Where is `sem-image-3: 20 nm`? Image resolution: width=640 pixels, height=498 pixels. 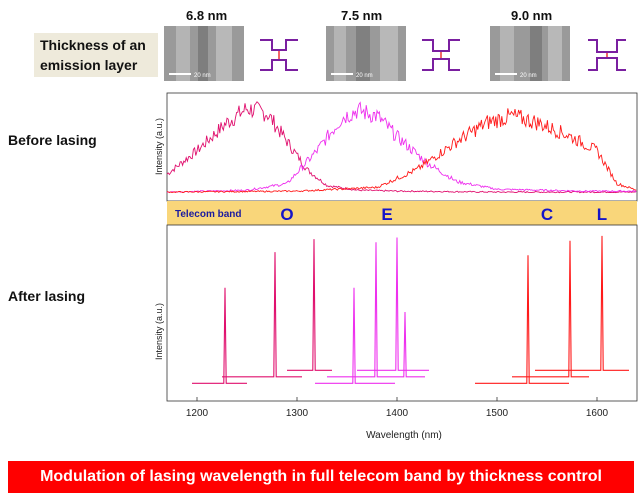 sem-image-3: 20 nm is located at coordinates (530, 53).